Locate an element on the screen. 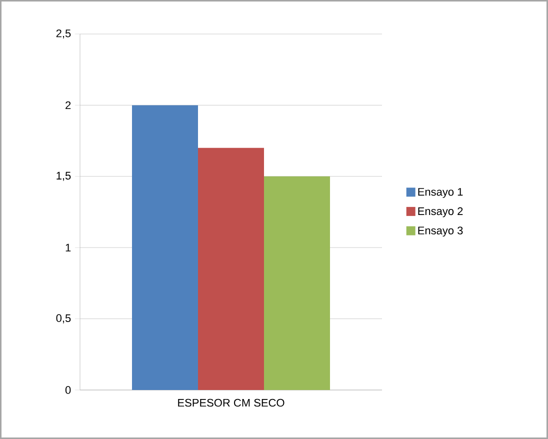 The image size is (548, 439). y-tick-label: 2 is located at coordinates (68, 105).